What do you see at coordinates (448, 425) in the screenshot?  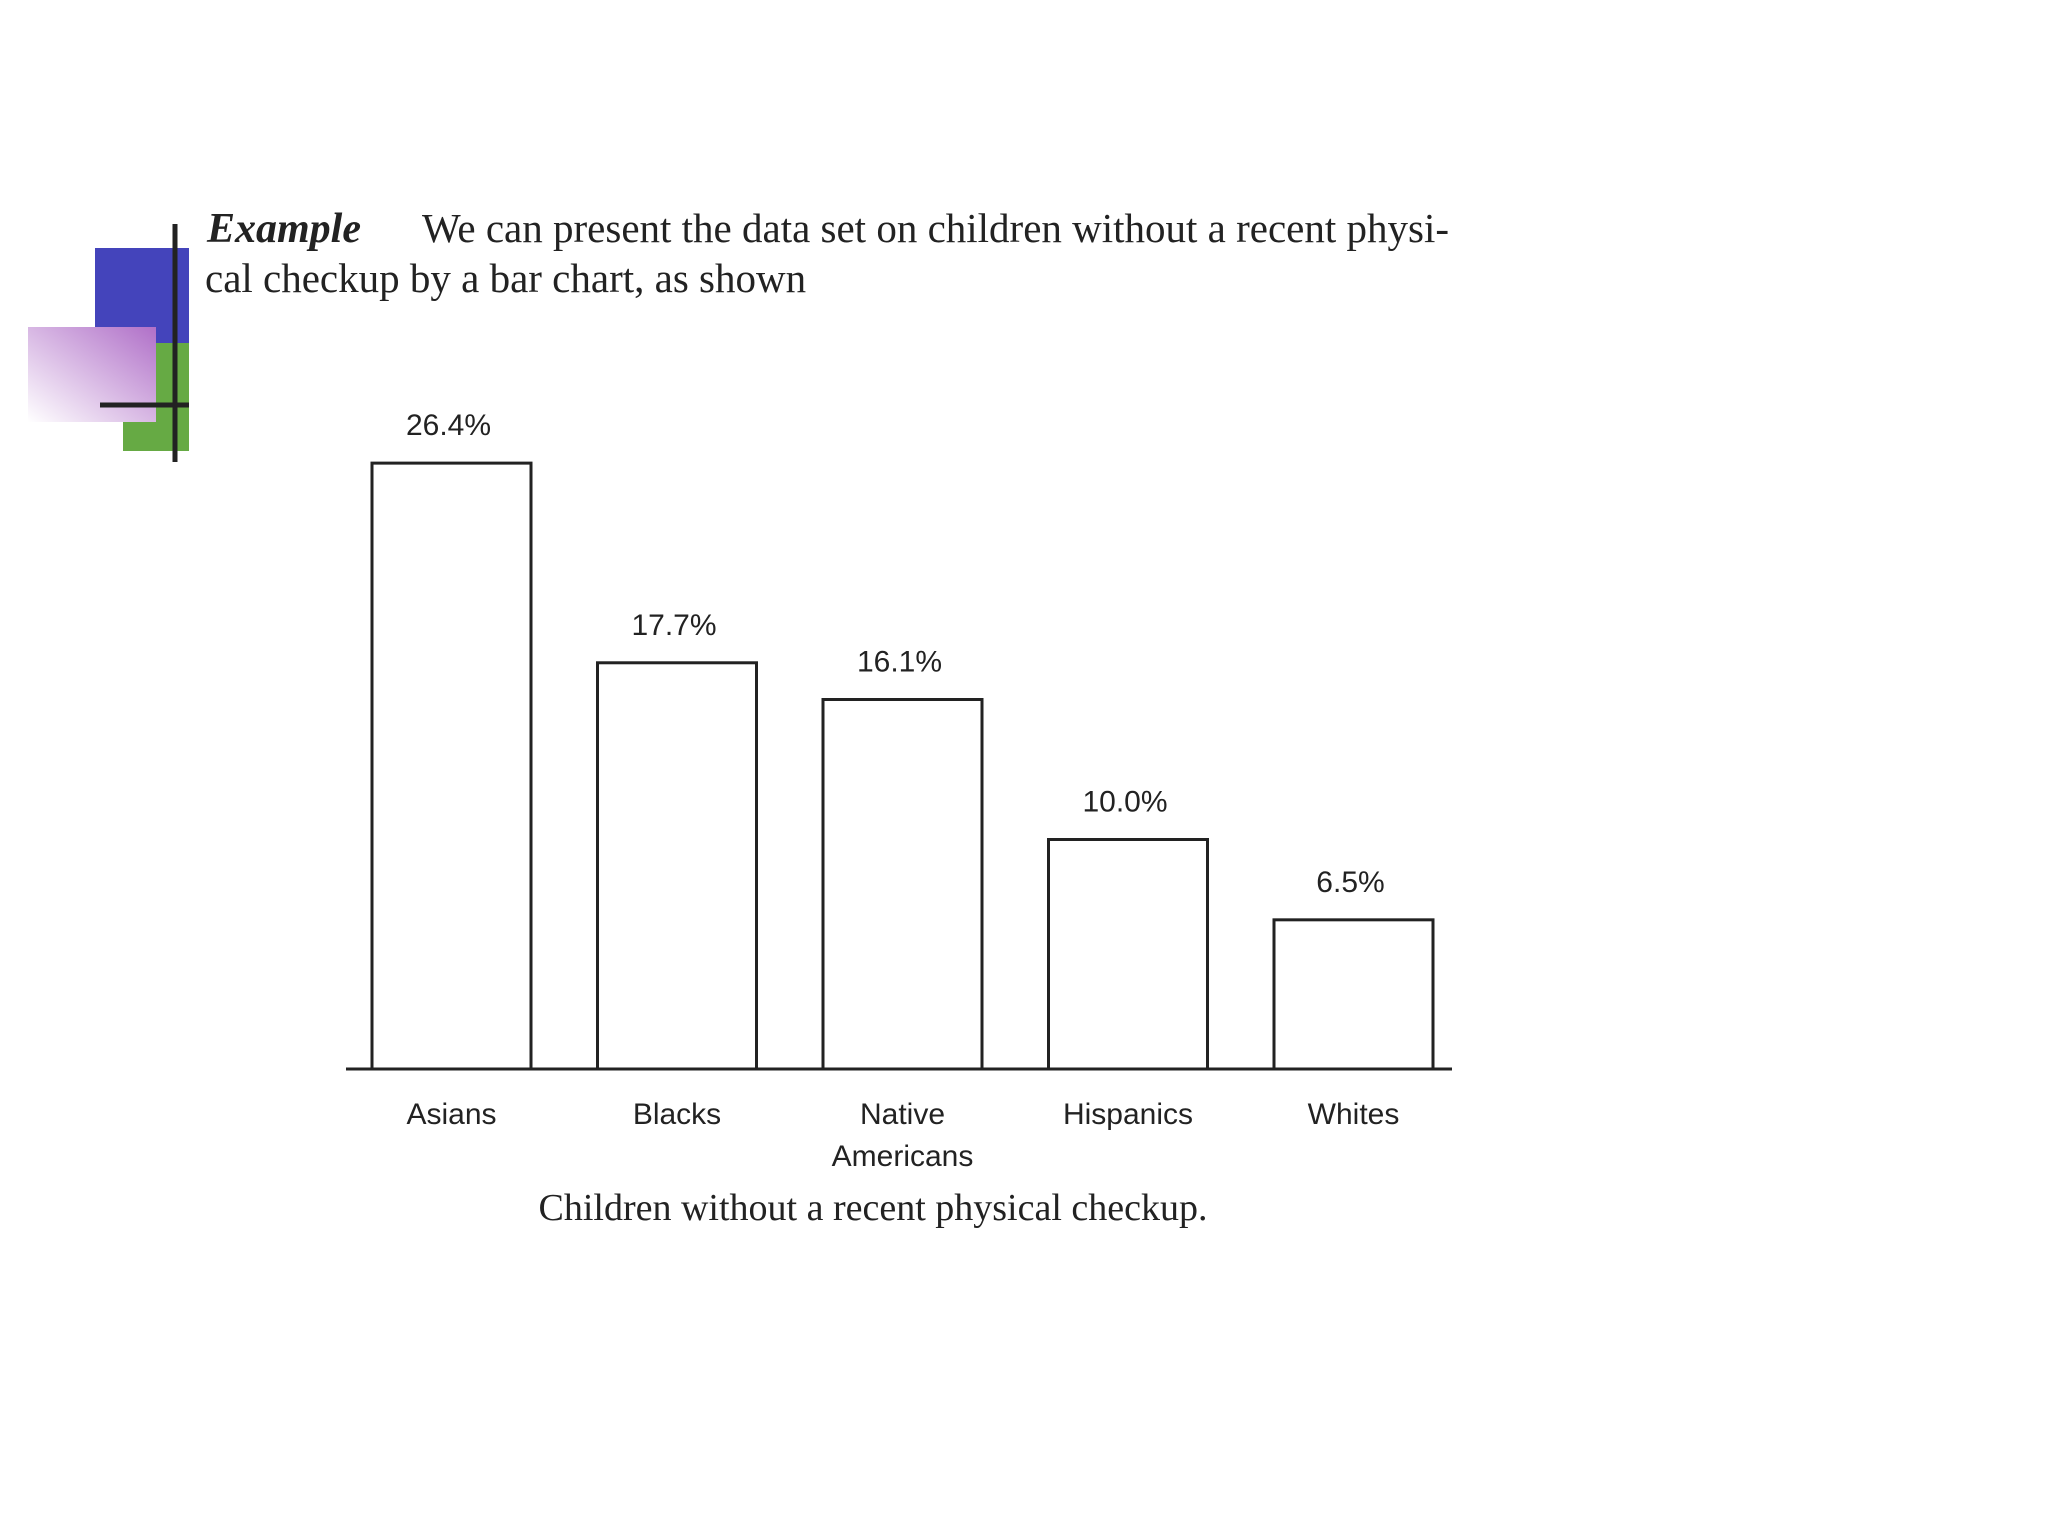 I see `value-label: 26.4%` at bounding box center [448, 425].